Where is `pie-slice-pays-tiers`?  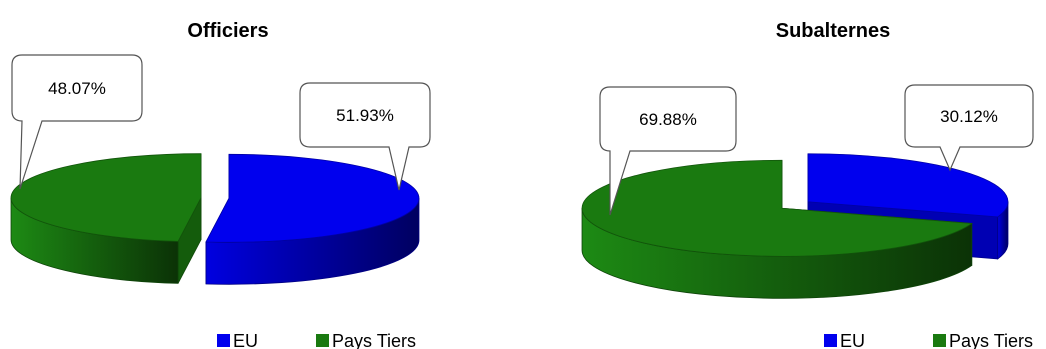
pie-slice-pays-tiers is located at coordinates (106, 218).